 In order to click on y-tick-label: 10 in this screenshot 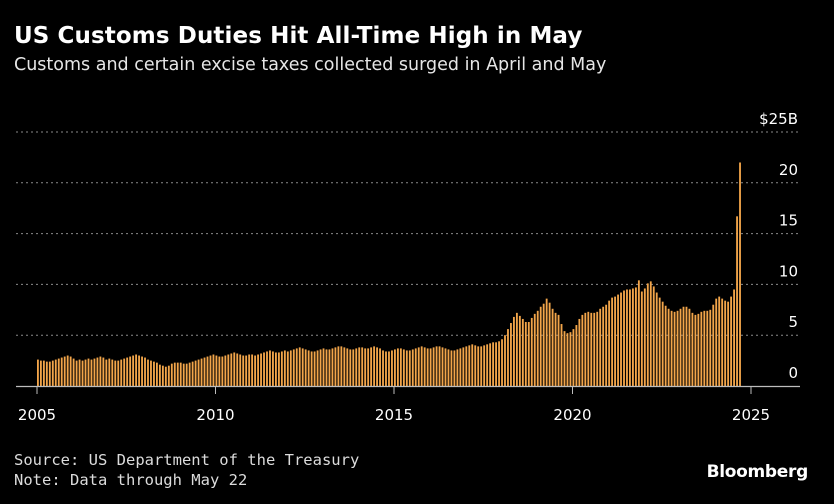, I will do `click(788, 271)`.